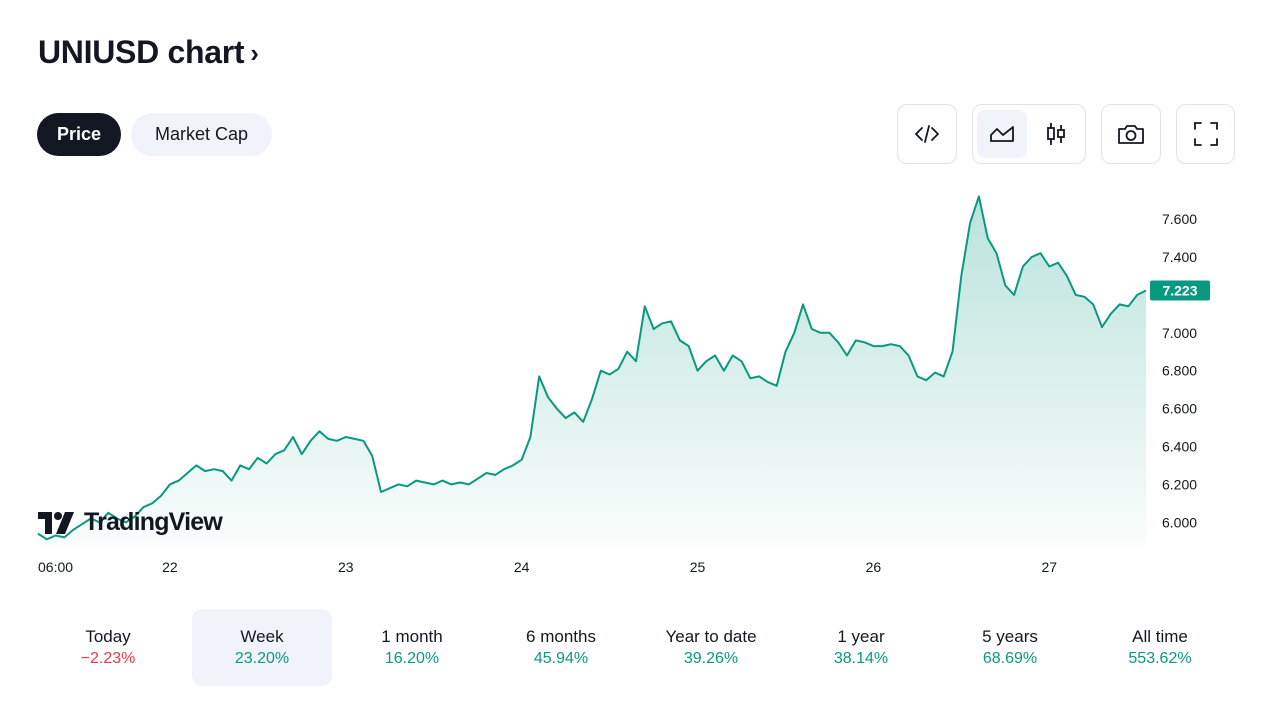  What do you see at coordinates (1179, 446) in the screenshot?
I see `y-tick-label: 6.400` at bounding box center [1179, 446].